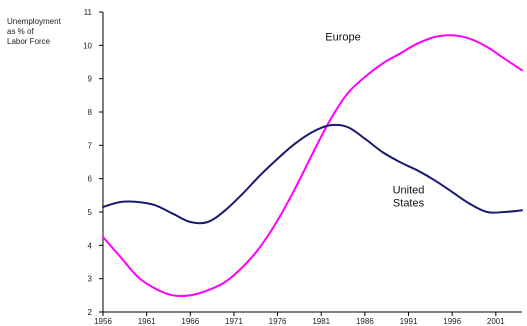  Describe the element at coordinates (452, 321) in the screenshot. I see `x-tick-label: 1996` at that location.